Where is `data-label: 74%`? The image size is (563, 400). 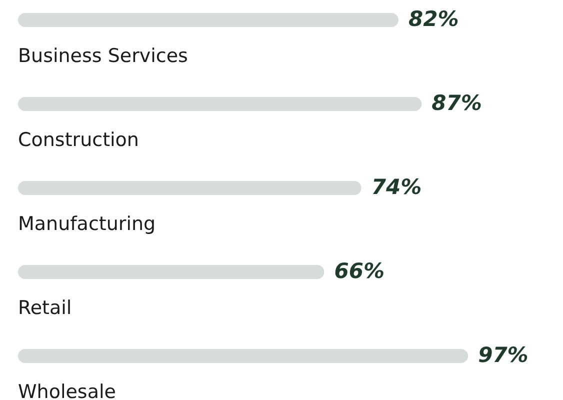
data-label: 74% is located at coordinates (396, 187).